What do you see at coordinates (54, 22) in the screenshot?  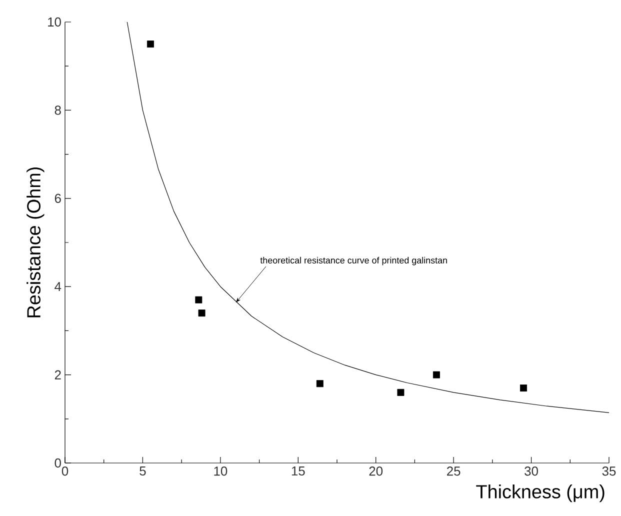 I see `y-tick-label: 10` at bounding box center [54, 22].